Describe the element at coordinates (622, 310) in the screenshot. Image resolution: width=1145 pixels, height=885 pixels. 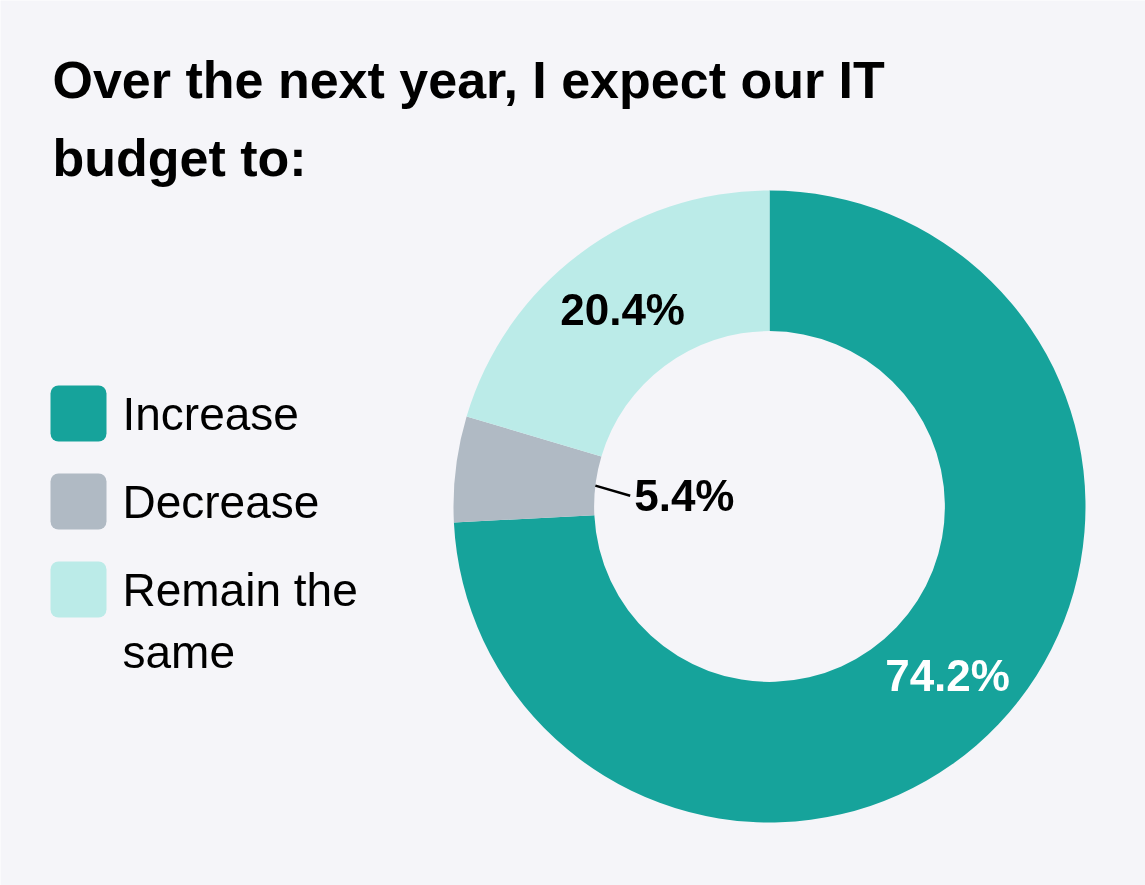
I see `data-label: 20.4%` at that location.